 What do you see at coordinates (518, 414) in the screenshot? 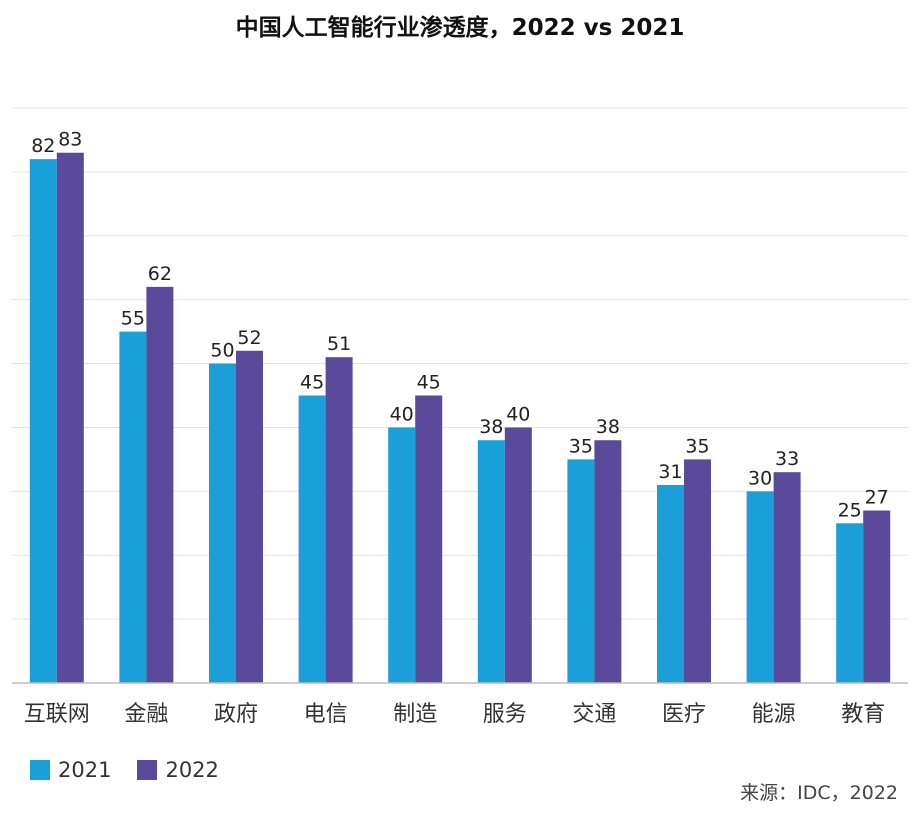
I see `data-label-2022-服务: 40` at bounding box center [518, 414].